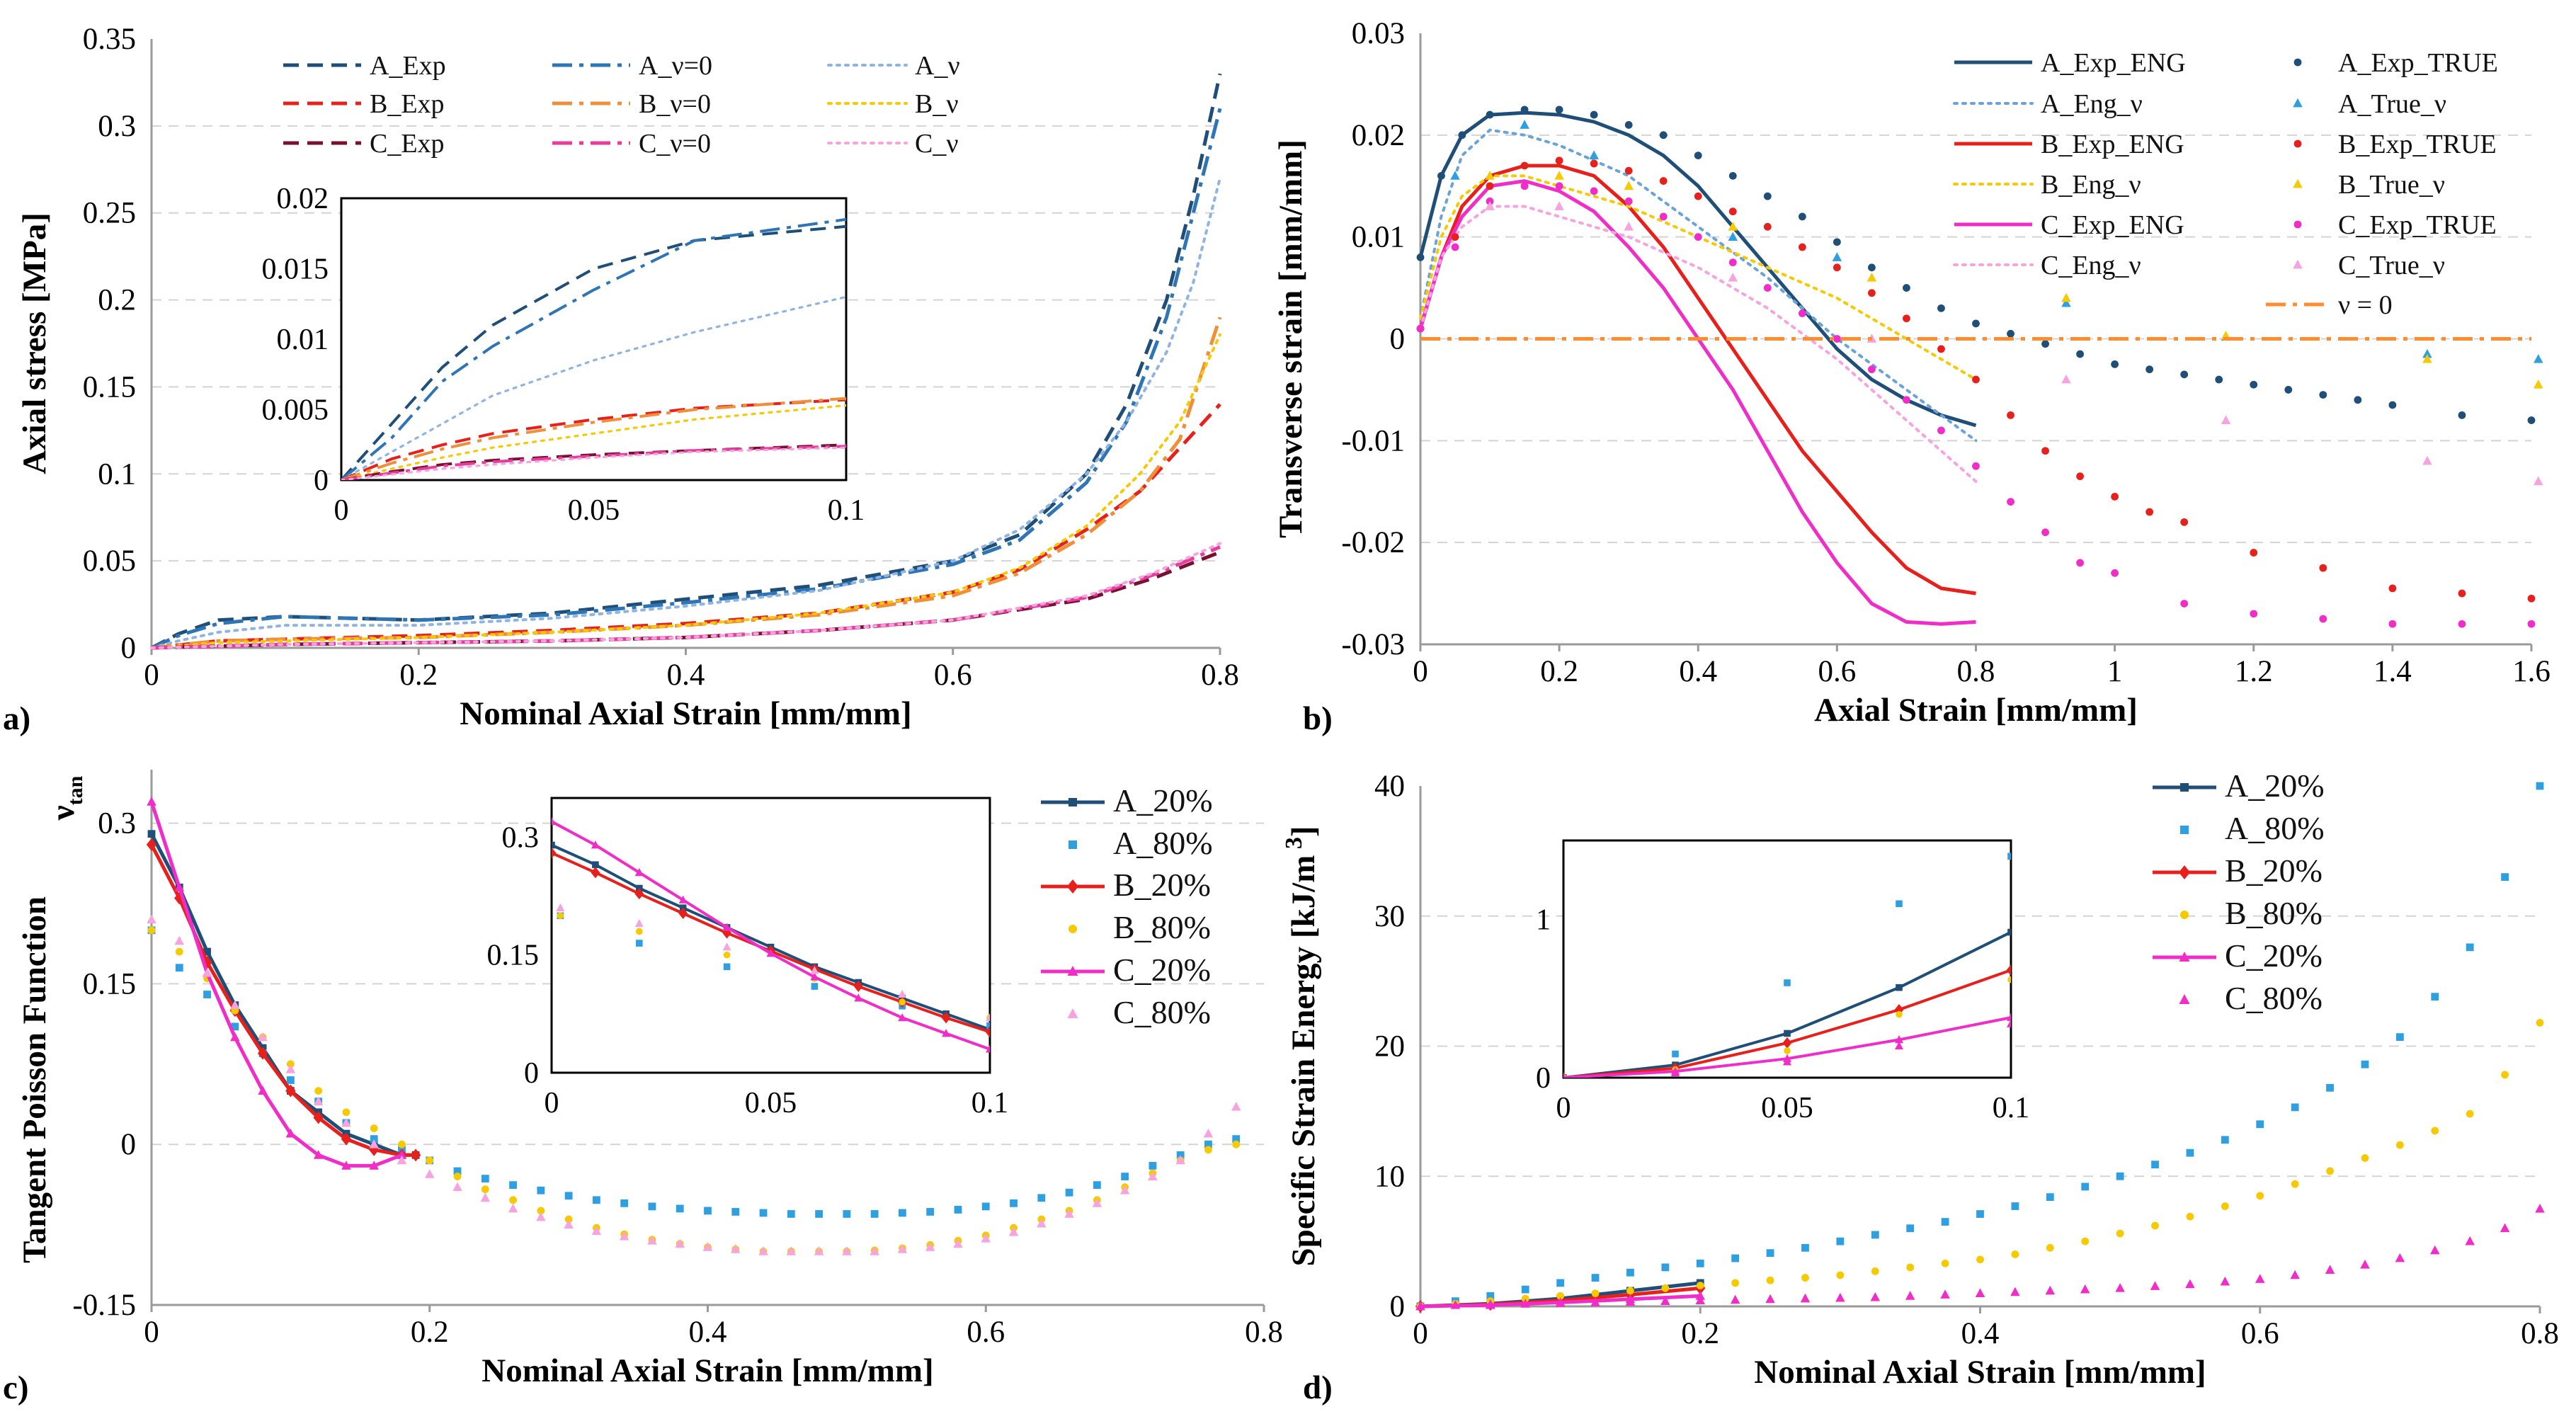 The height and width of the screenshot is (1414, 2576). I want to click on series-b-eng-, so click(1699, 278).